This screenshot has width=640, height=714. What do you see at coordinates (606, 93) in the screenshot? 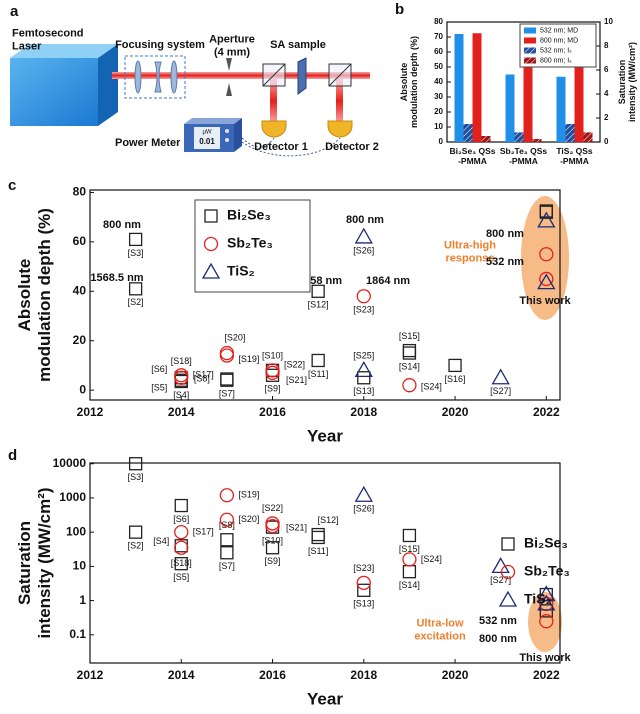
I see `y2-tick-label: 4` at bounding box center [606, 93].